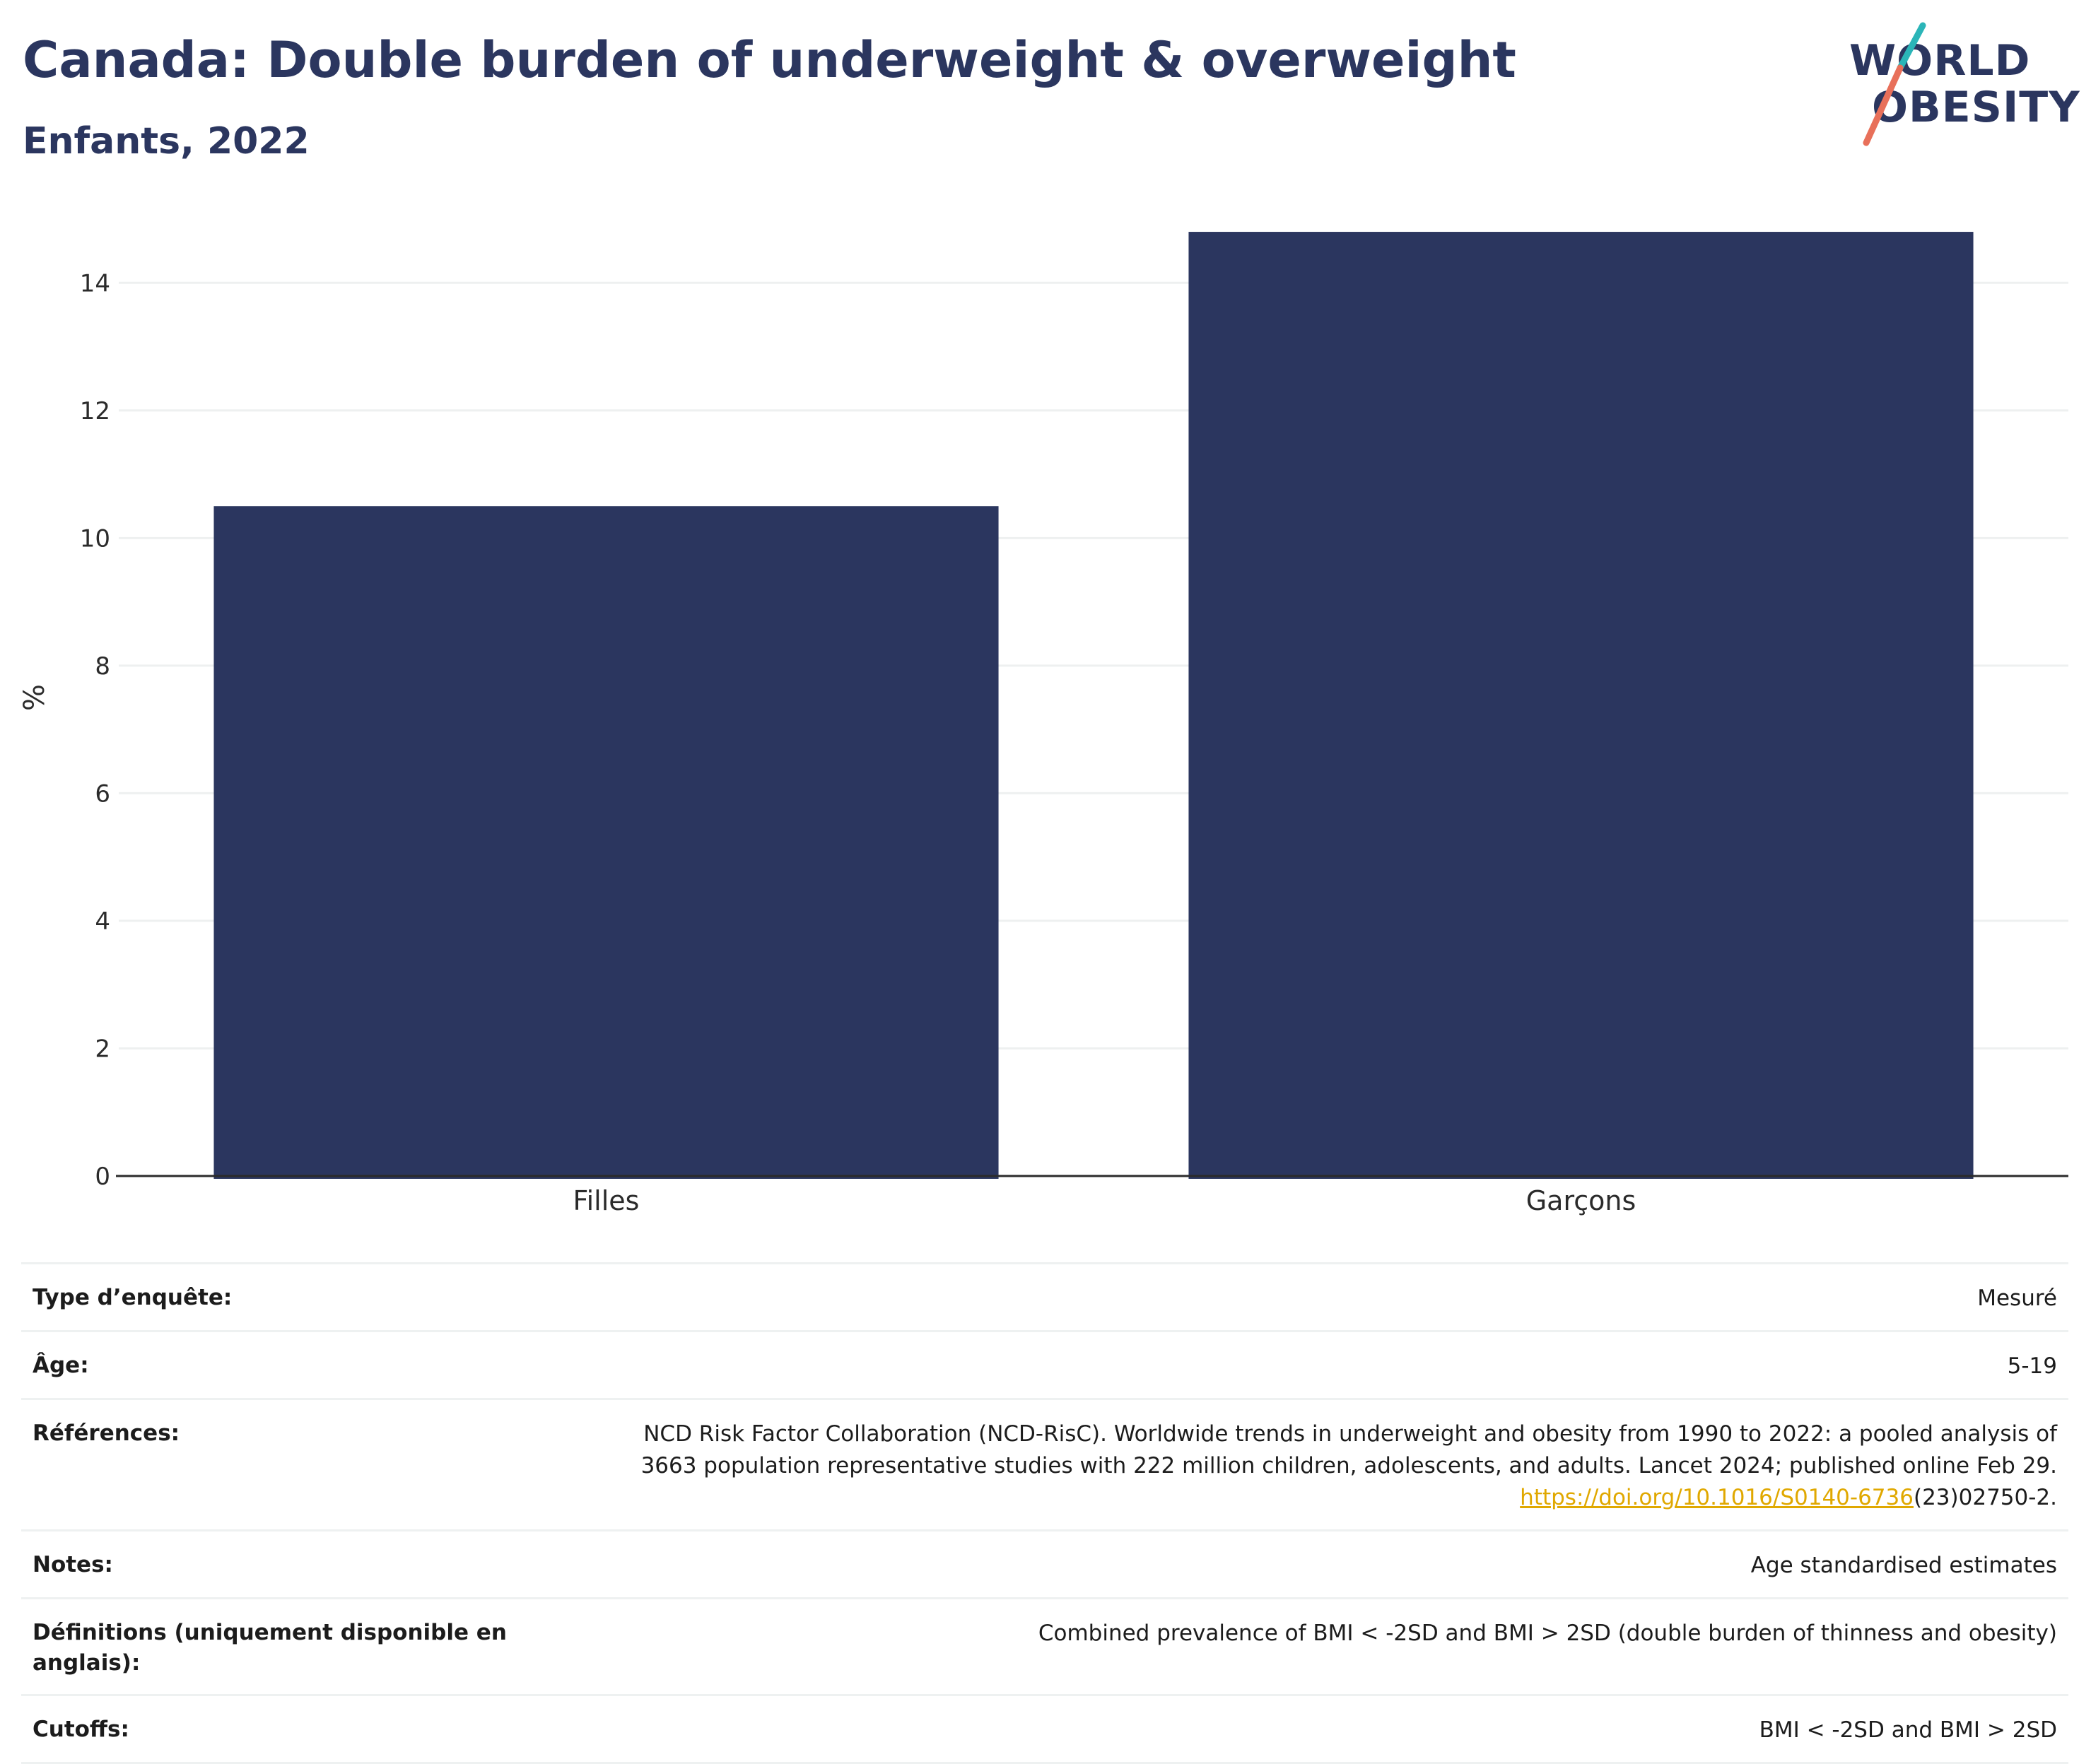 The image size is (2091, 1764). What do you see at coordinates (95, 284) in the screenshot?
I see `y-tick-label-14: 14` at bounding box center [95, 284].